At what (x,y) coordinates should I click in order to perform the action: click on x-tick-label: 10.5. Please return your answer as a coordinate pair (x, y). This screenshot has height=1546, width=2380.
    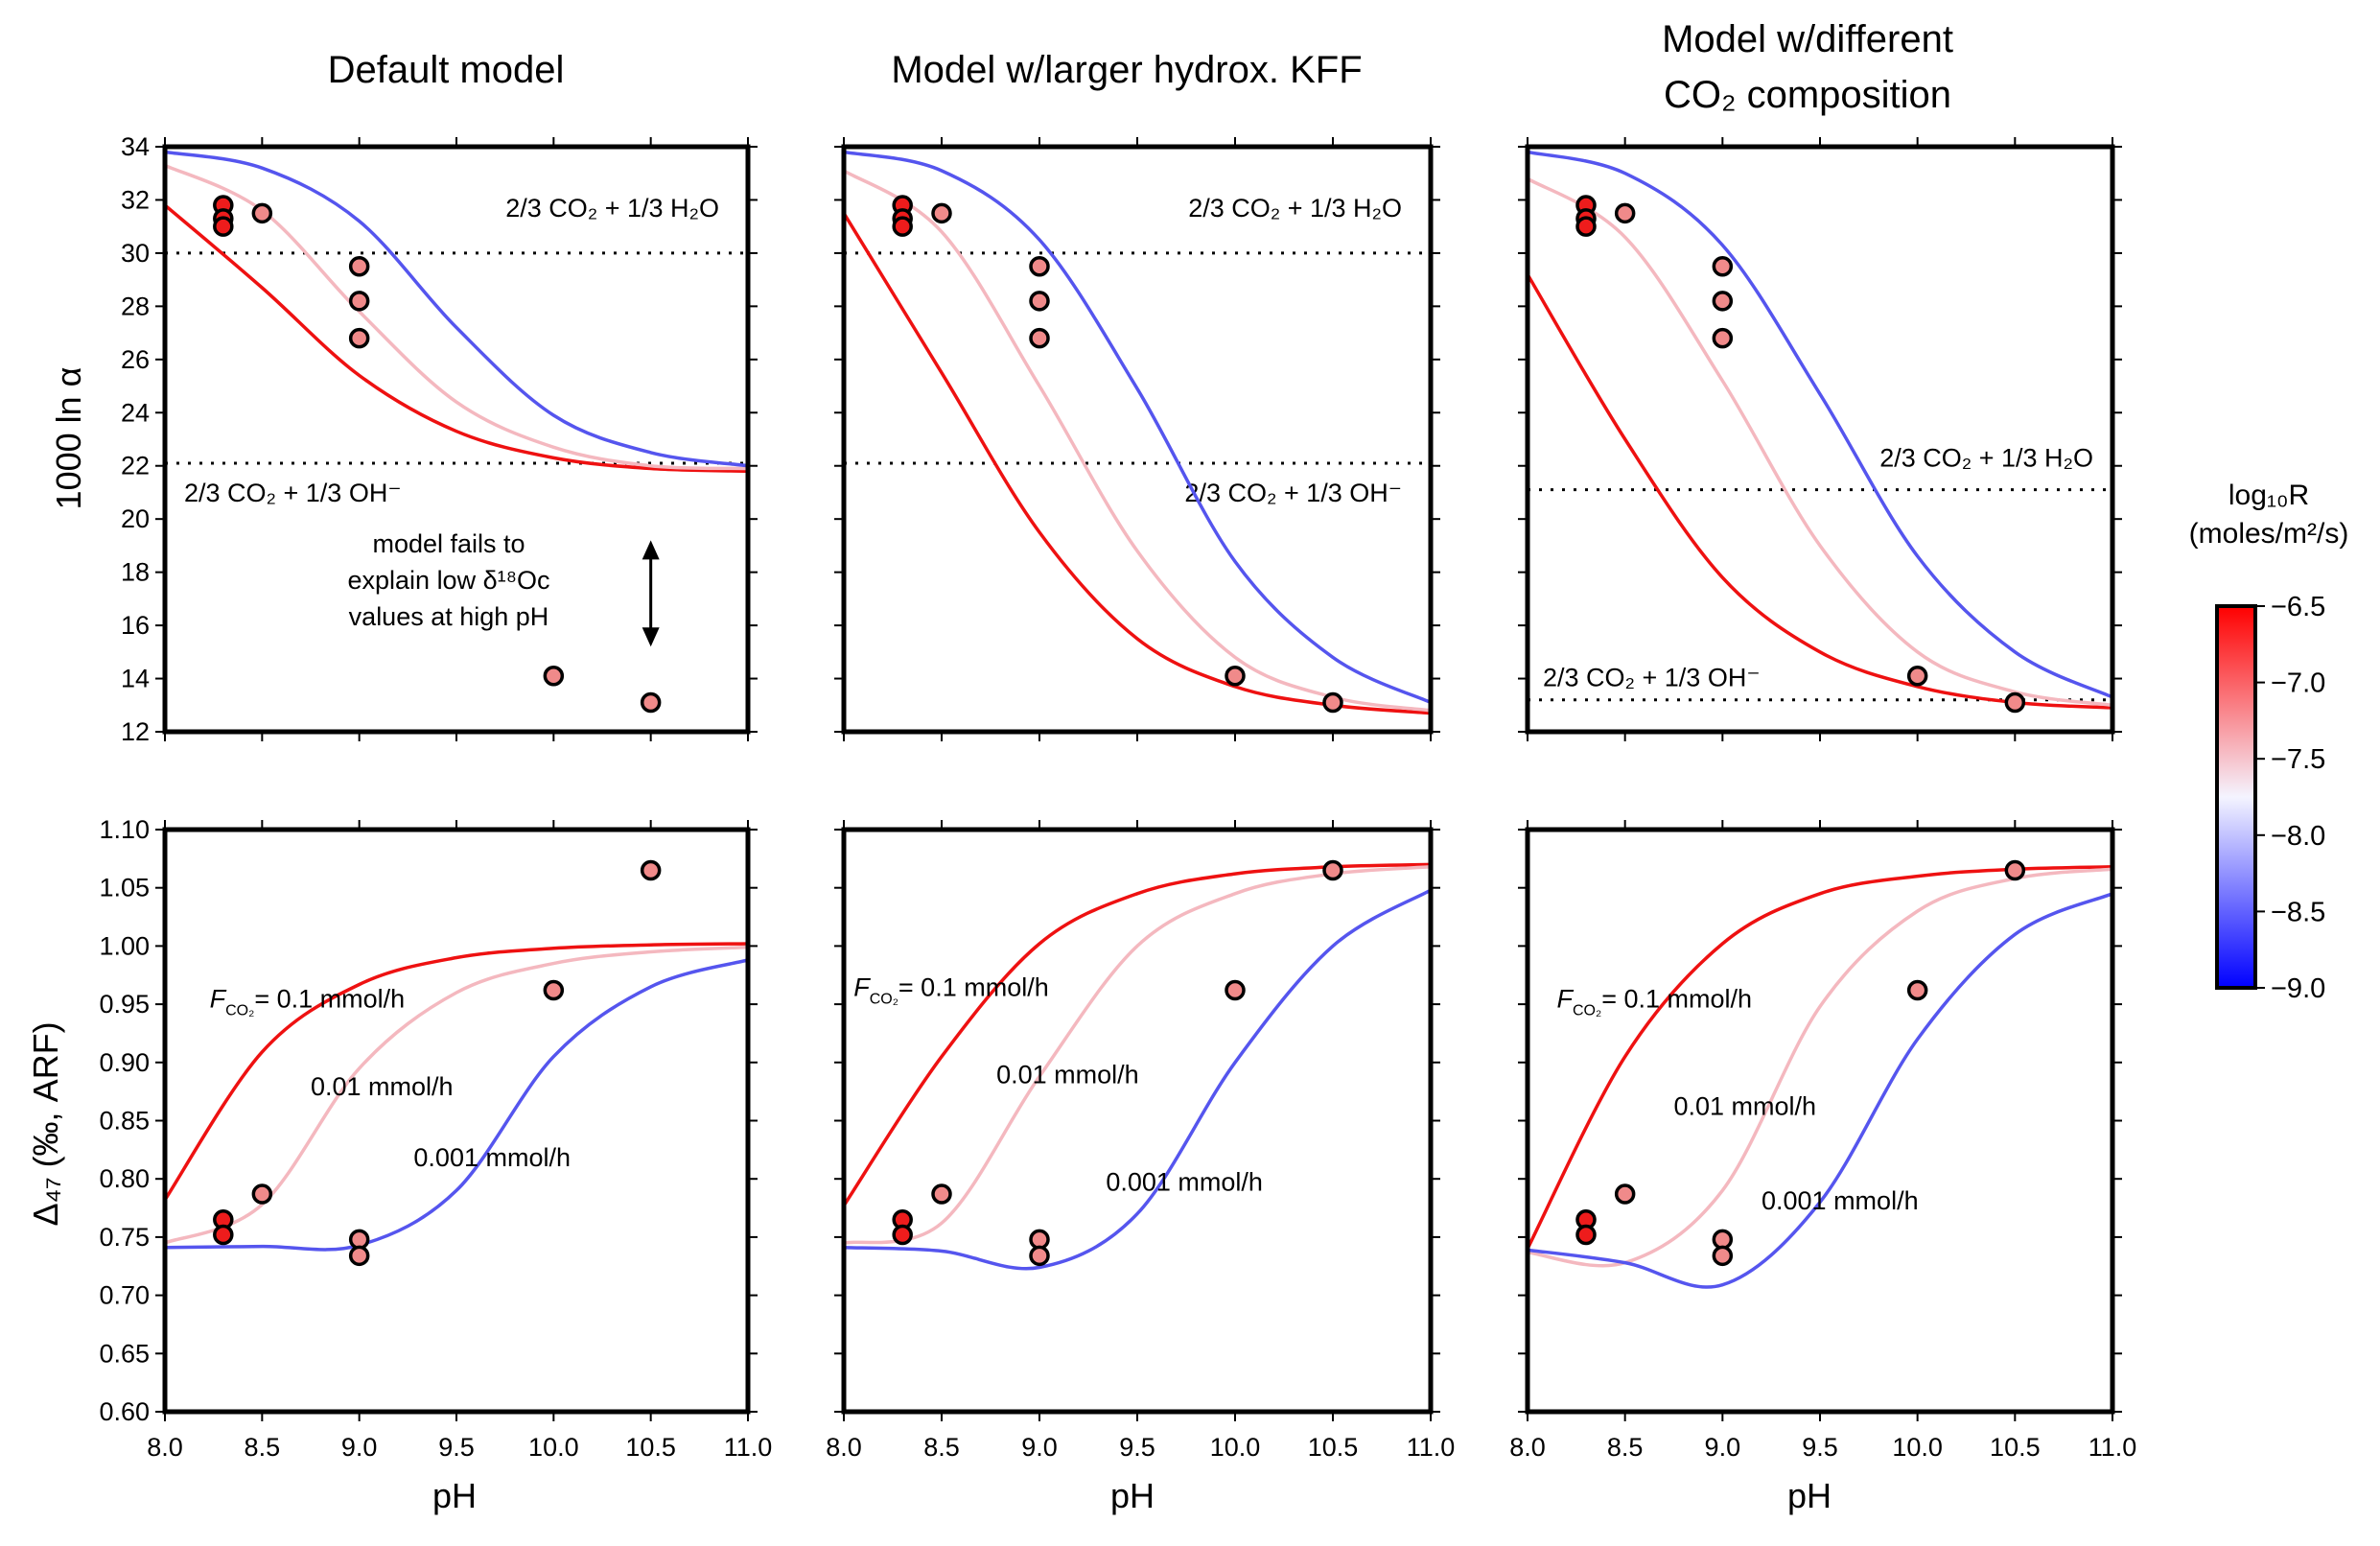
    Looking at the image, I should click on (2015, 1447).